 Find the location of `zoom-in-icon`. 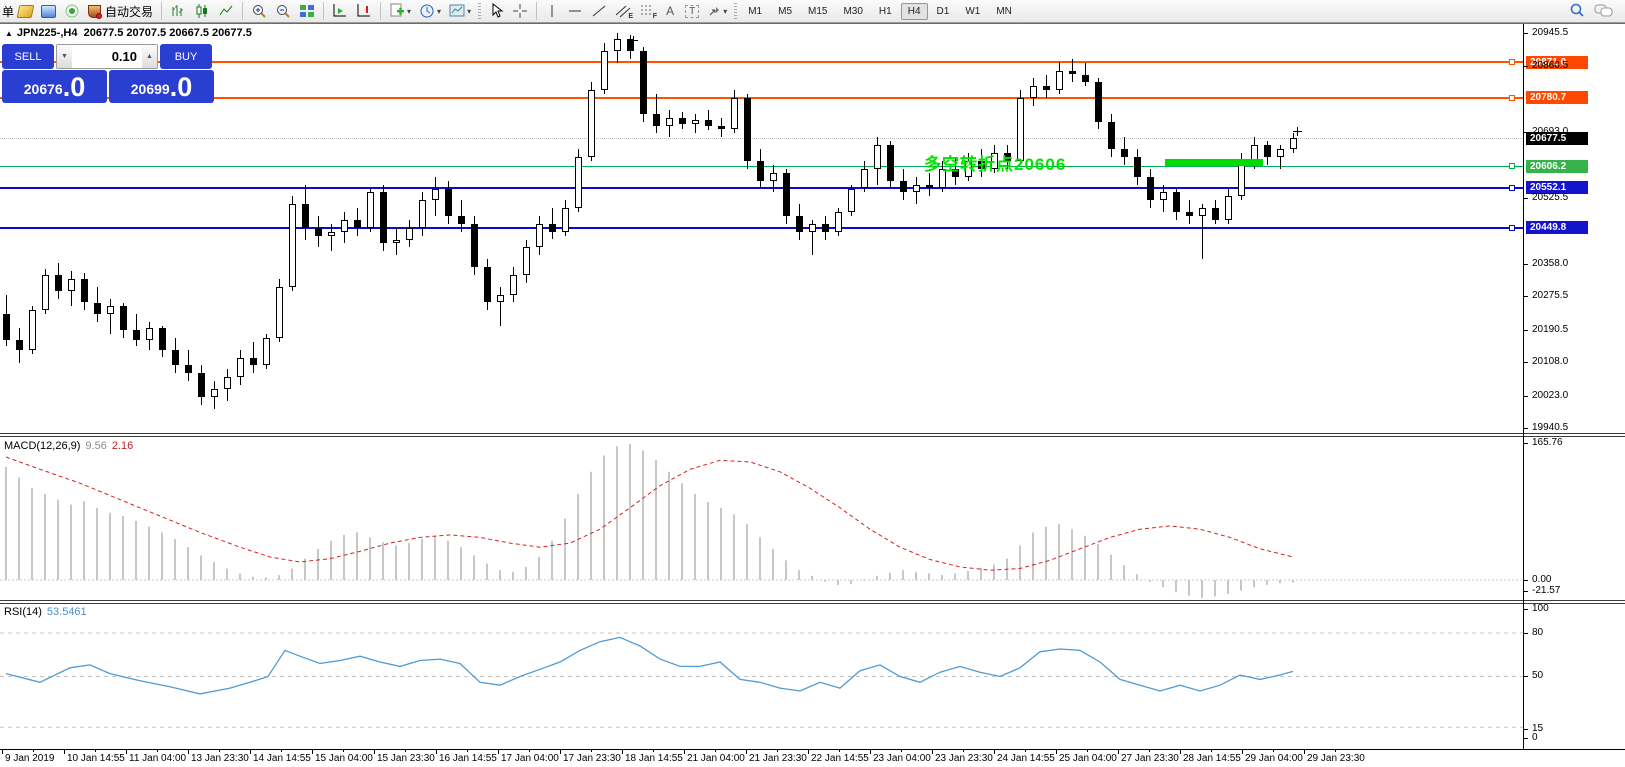

zoom-in-icon is located at coordinates (259, 11).